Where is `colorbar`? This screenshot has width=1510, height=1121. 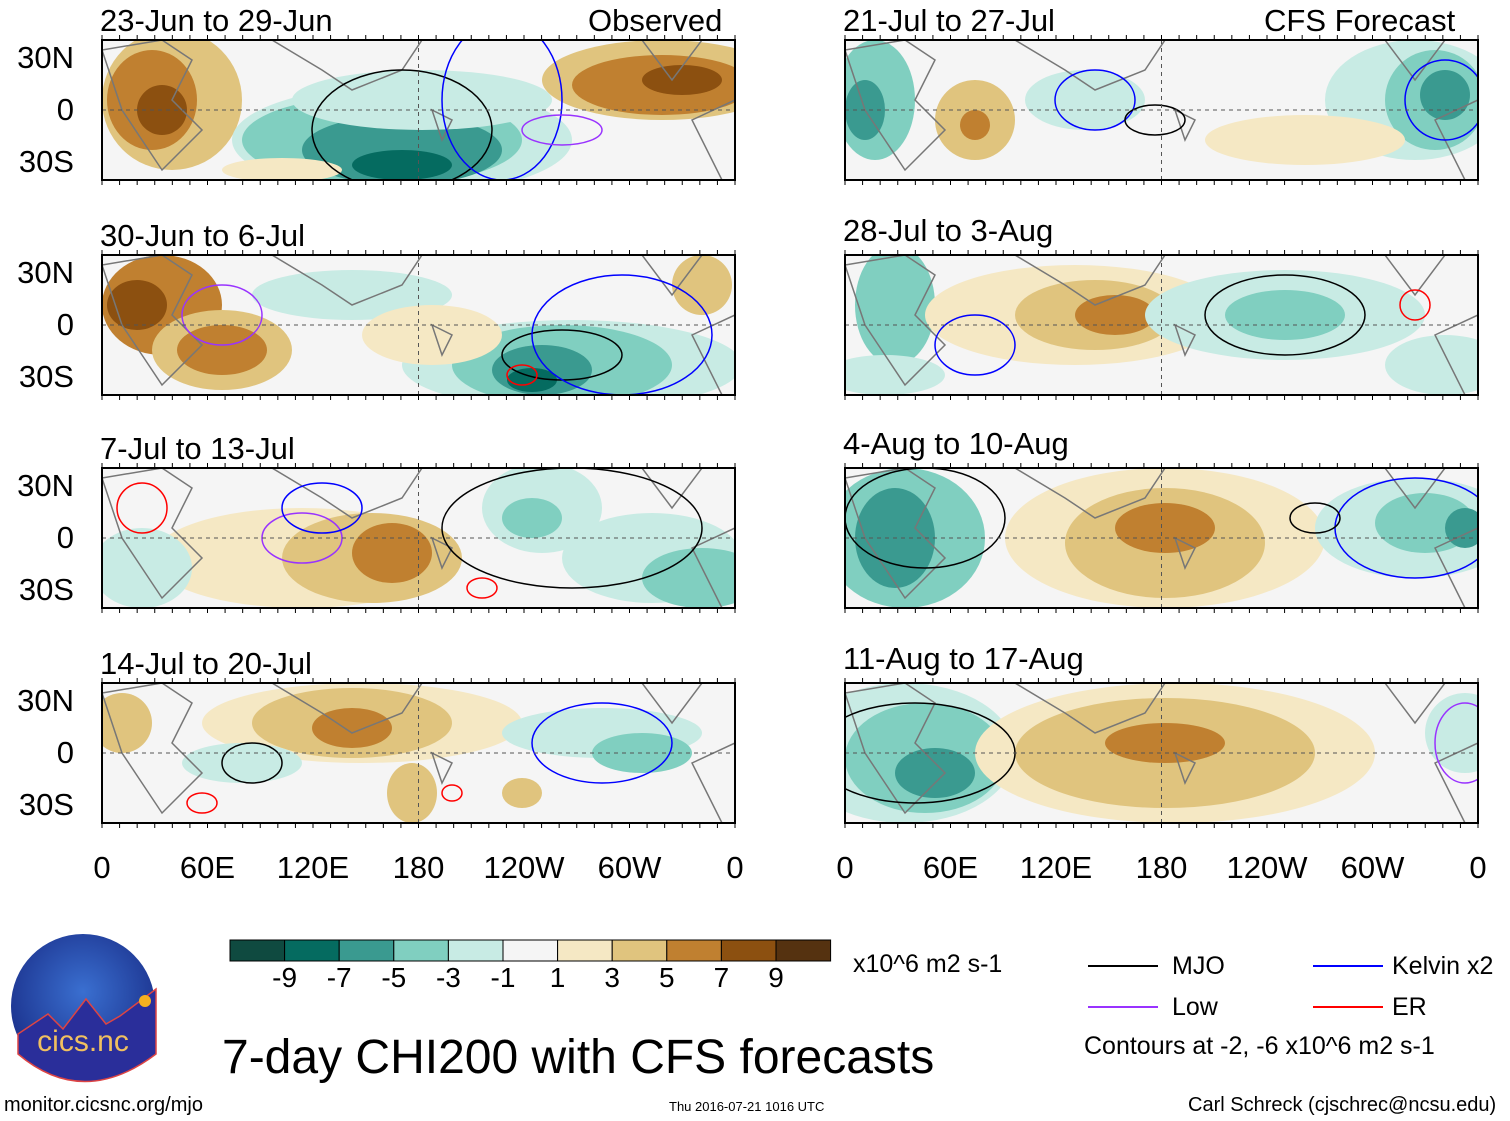
colorbar is located at coordinates (530, 950).